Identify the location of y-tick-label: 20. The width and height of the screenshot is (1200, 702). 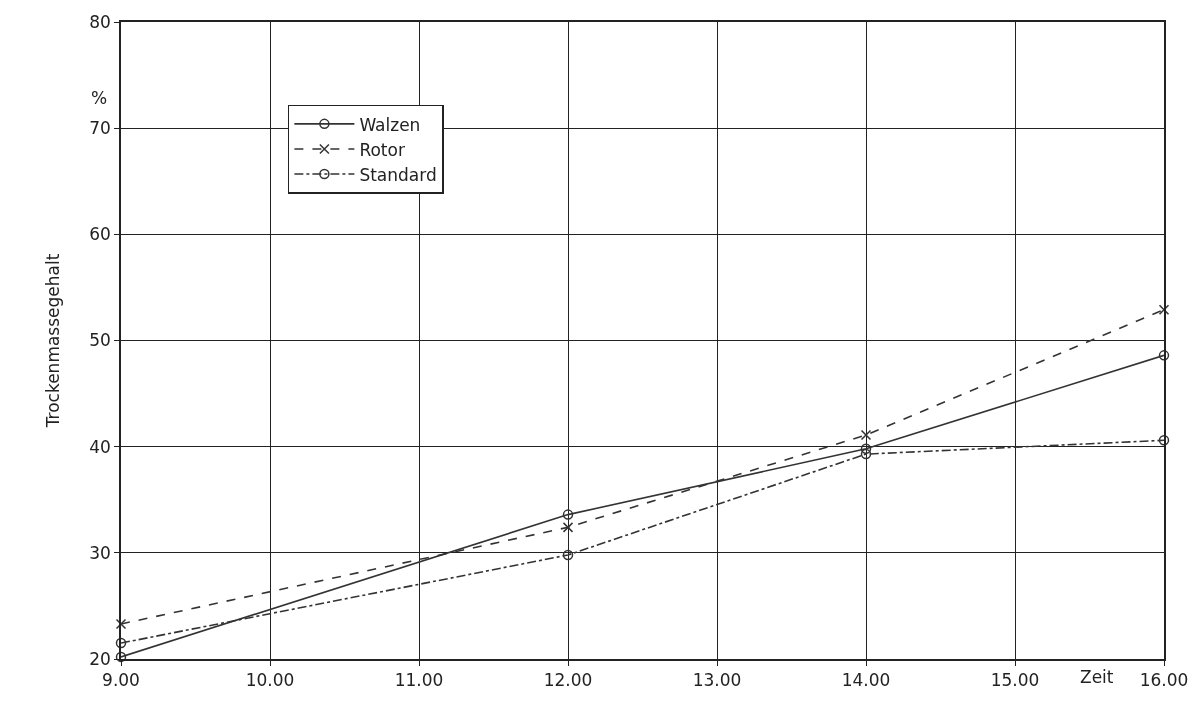
(100, 658).